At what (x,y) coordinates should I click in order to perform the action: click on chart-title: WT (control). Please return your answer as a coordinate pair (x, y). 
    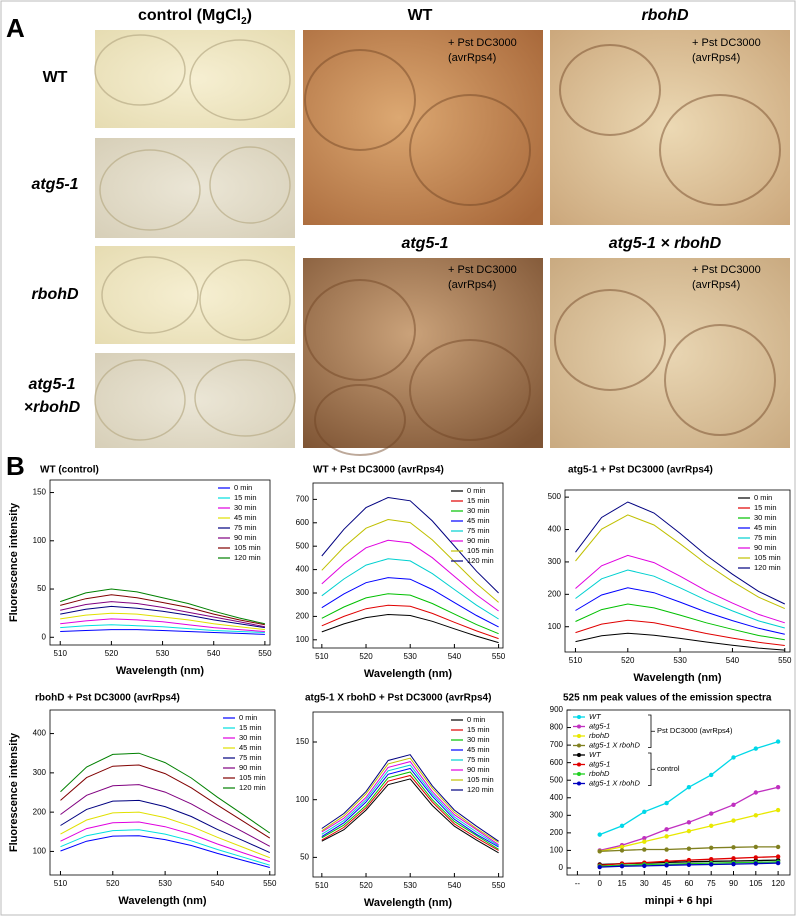
    Looking at the image, I should click on (69, 470).